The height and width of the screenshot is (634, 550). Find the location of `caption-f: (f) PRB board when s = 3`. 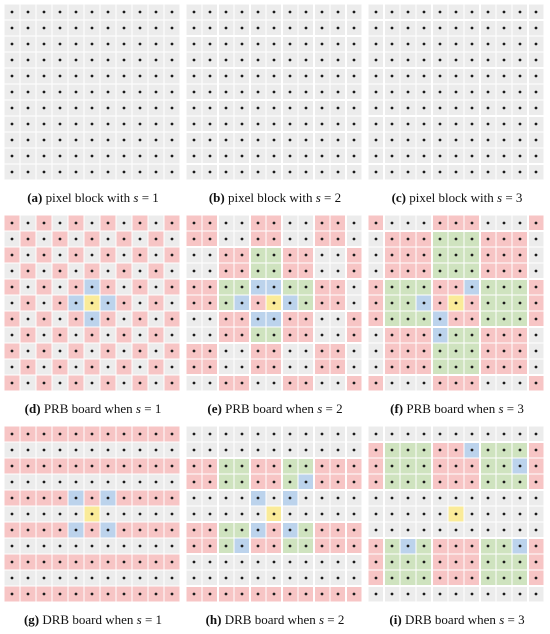

caption-f: (f) PRB board when s = 3 is located at coordinates (457, 408).